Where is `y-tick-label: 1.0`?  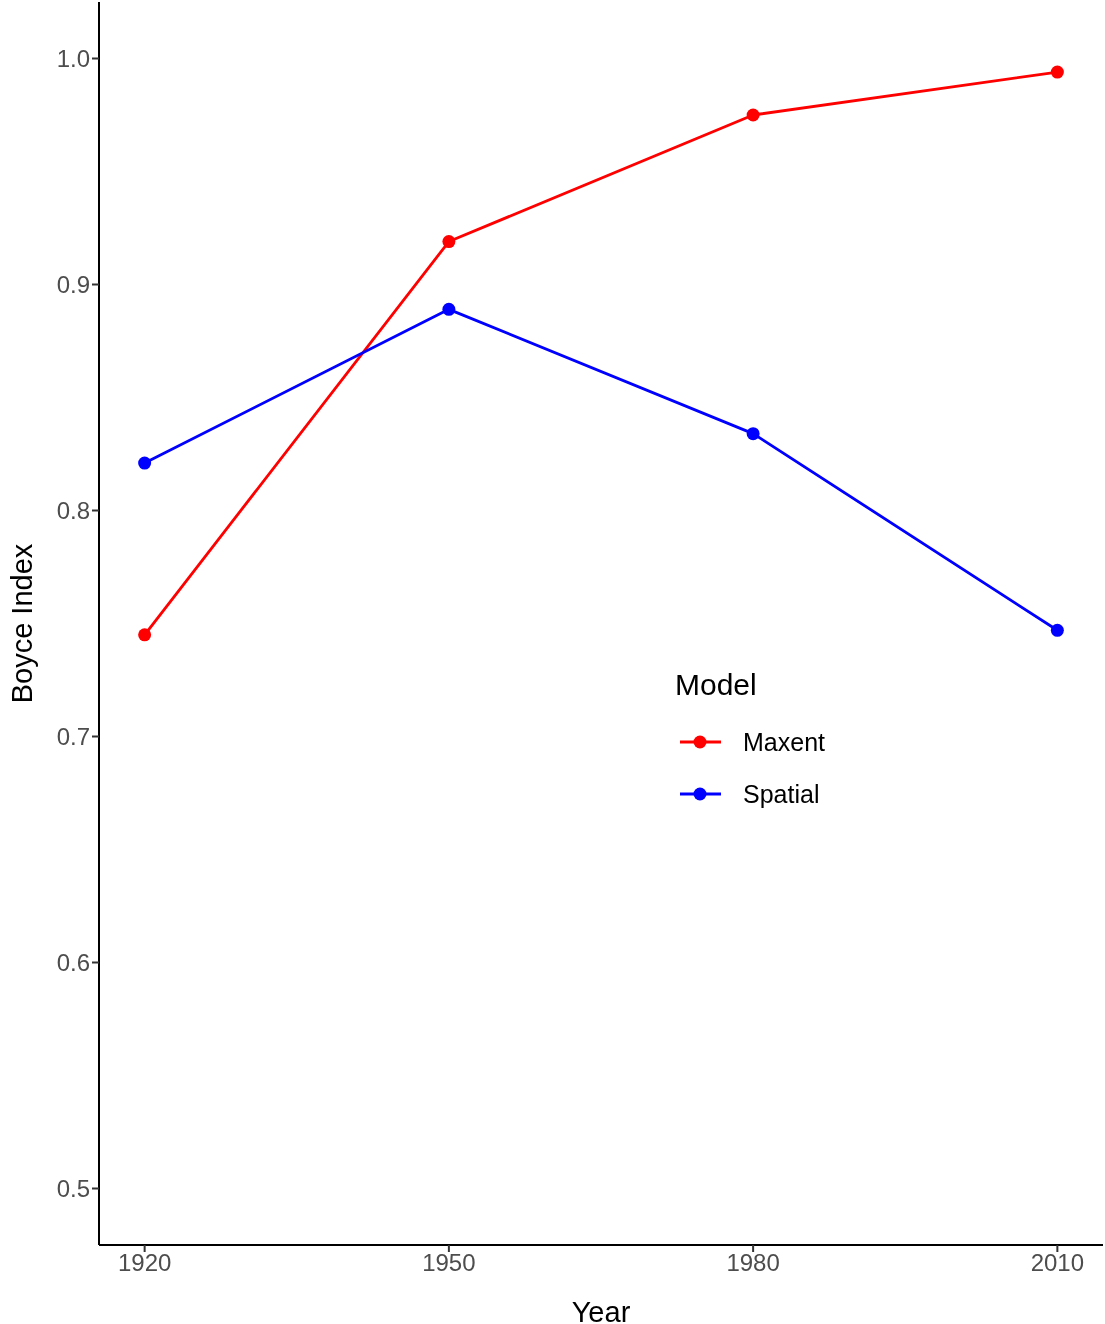
y-tick-label: 1.0 is located at coordinates (73, 59).